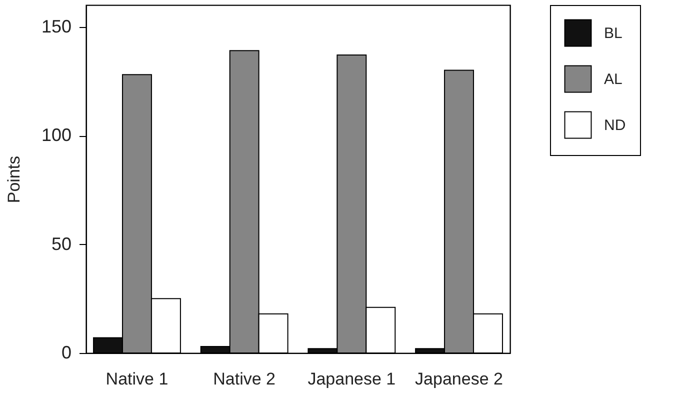  Describe the element at coordinates (66, 352) in the screenshot. I see `y-tick-label: 0` at that location.